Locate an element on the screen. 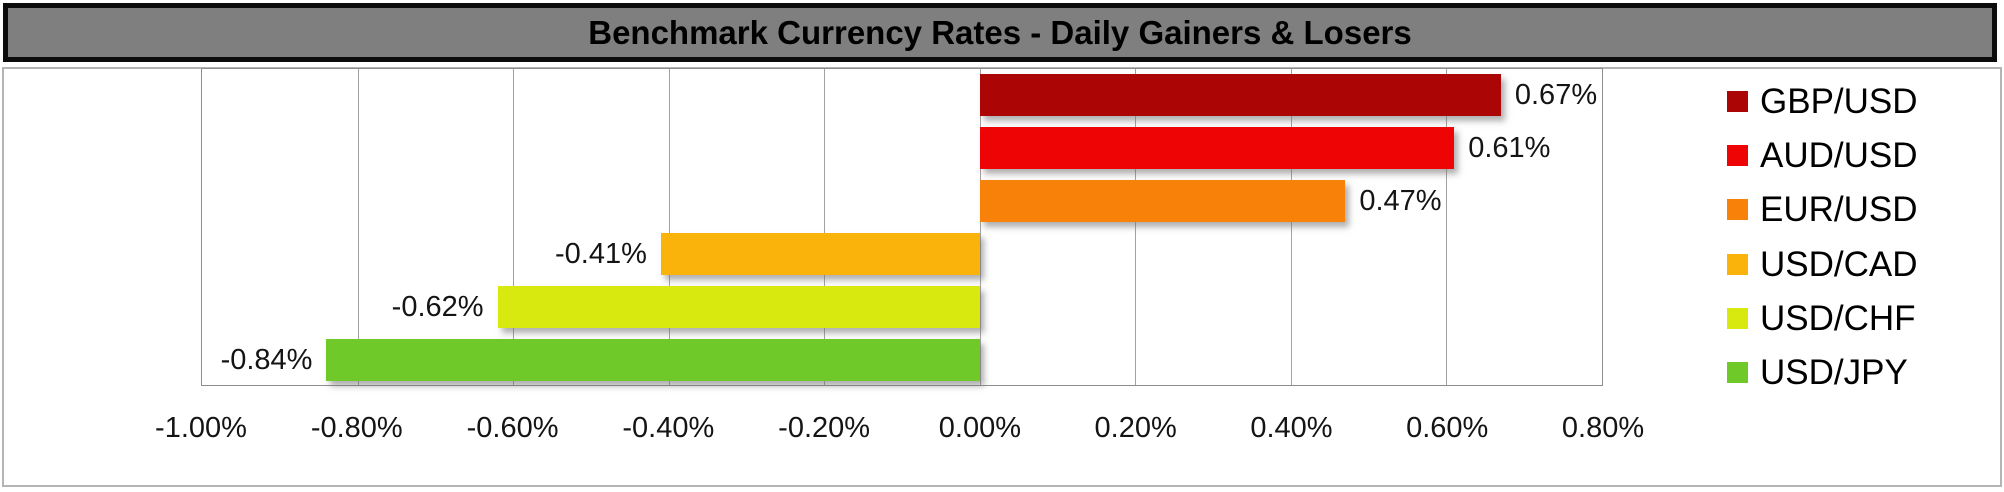 Image resolution: width=2004 pixels, height=492 pixels. bar-usd-chf is located at coordinates (738, 307).